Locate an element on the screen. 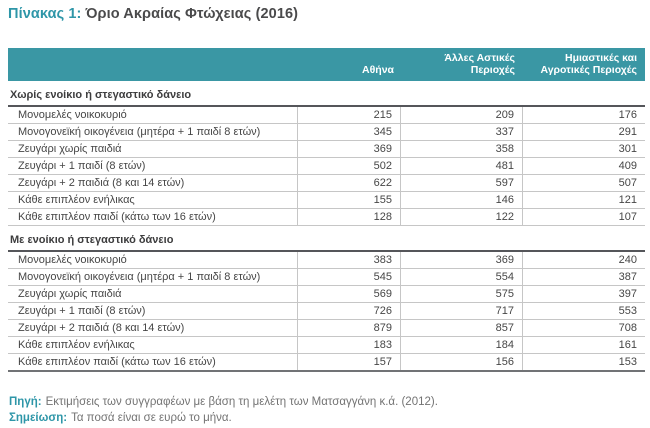 The height and width of the screenshot is (428, 650). cell-semiurban-rural: 161 is located at coordinates (627, 345).